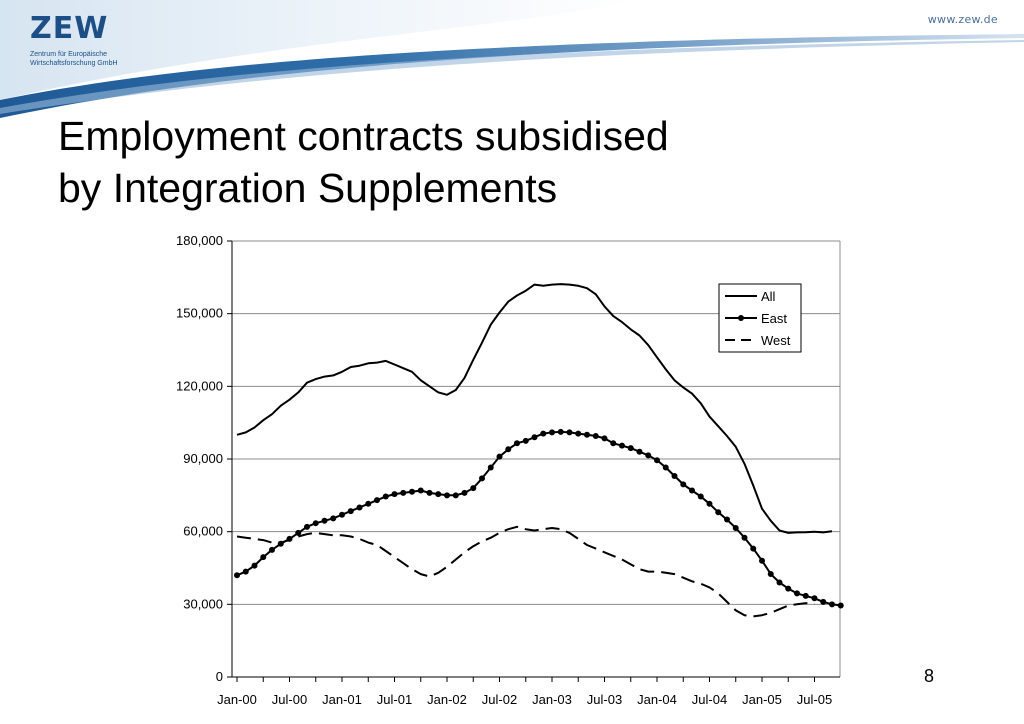 This screenshot has height=724, width=1024. Describe the element at coordinates (199, 313) in the screenshot. I see `y-tick-label: 150,000` at that location.